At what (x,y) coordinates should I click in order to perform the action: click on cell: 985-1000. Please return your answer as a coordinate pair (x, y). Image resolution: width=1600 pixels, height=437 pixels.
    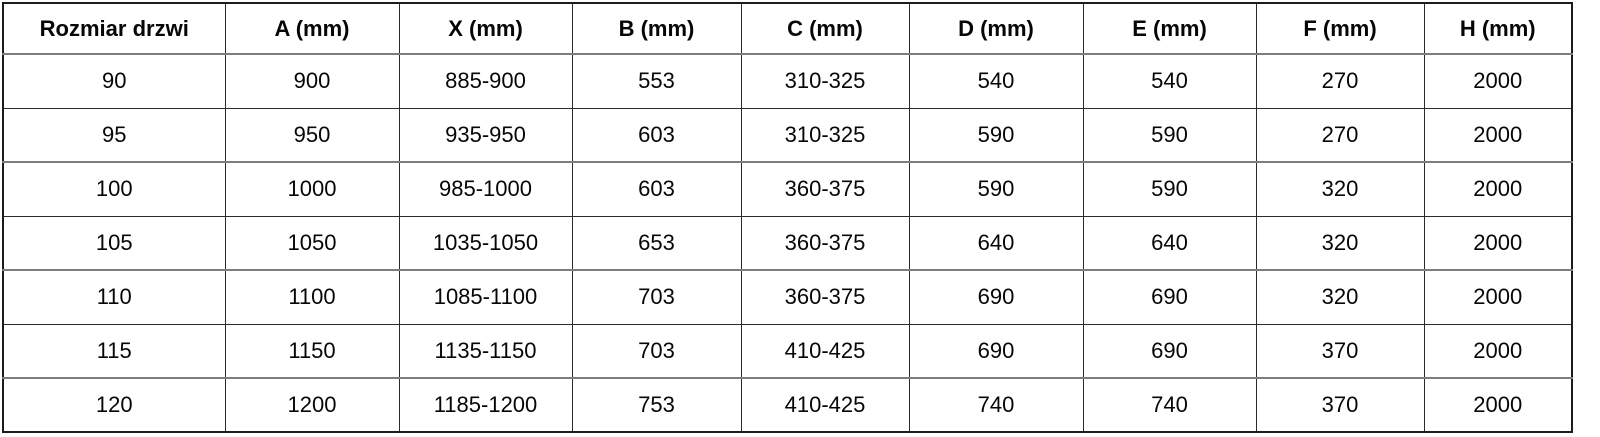
    Looking at the image, I should click on (485, 189).